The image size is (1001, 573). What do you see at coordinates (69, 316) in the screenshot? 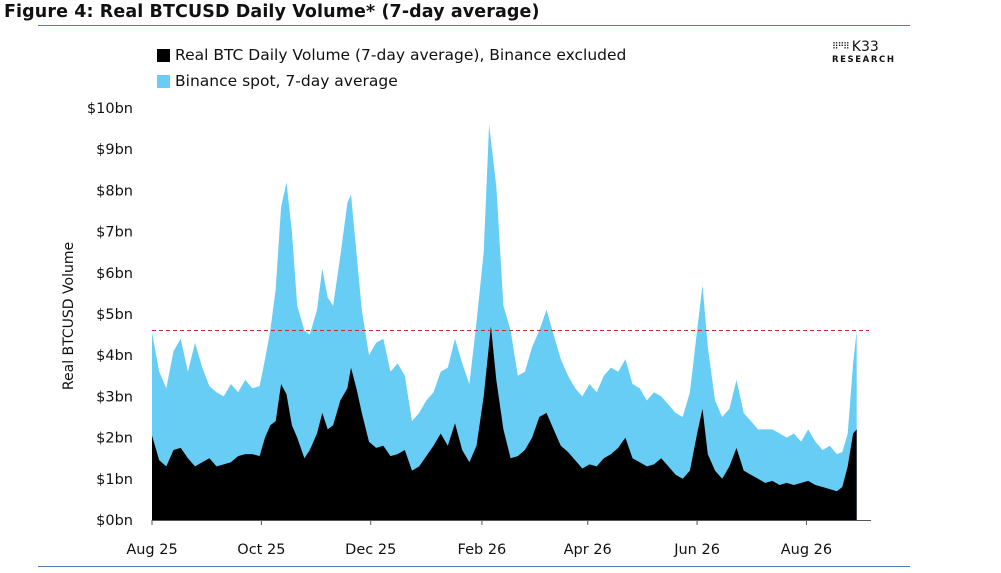
I see `y-axis-label: Real BTCUSD Volume` at bounding box center [69, 316].